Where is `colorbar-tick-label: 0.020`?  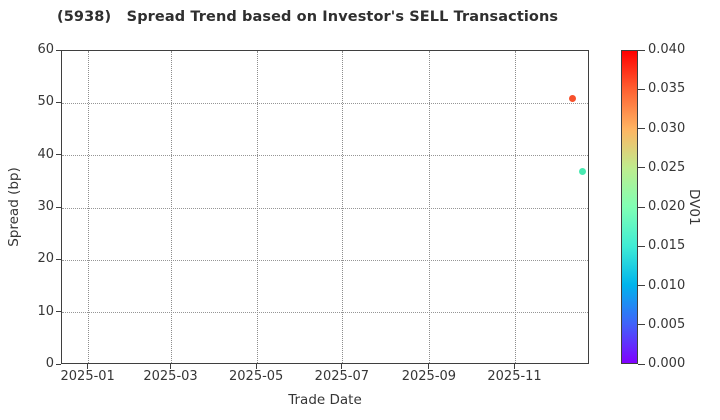
colorbar-tick-label: 0.020 is located at coordinates (667, 206).